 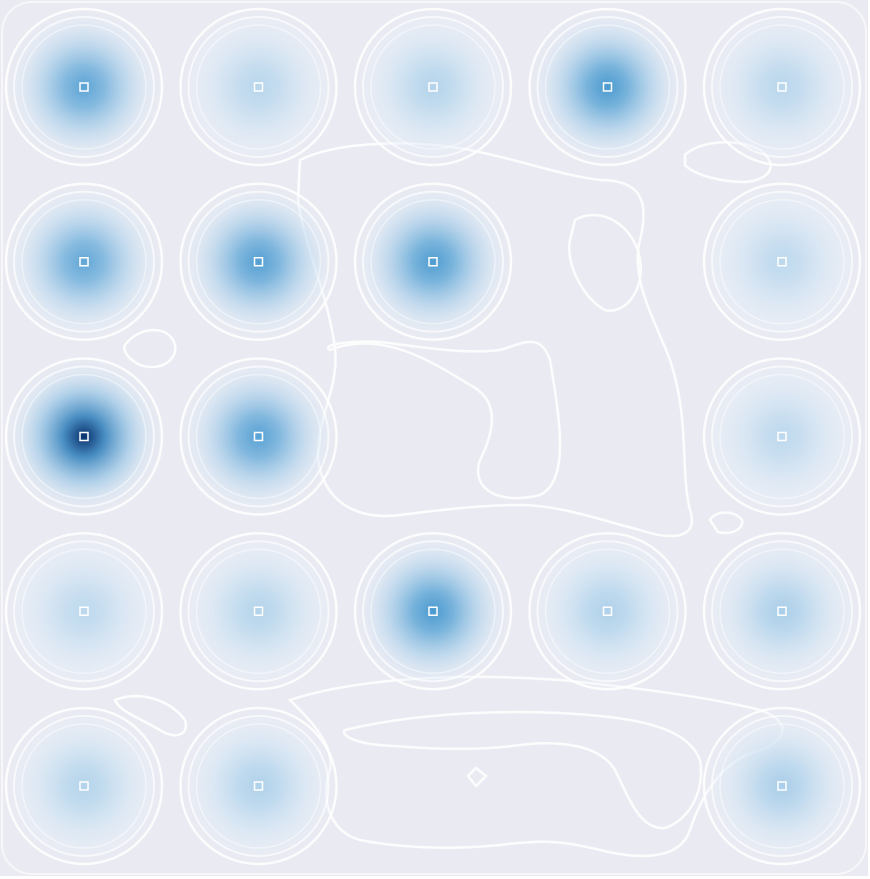 I want to click on density-peak-r5-c5, so click(x=782, y=786).